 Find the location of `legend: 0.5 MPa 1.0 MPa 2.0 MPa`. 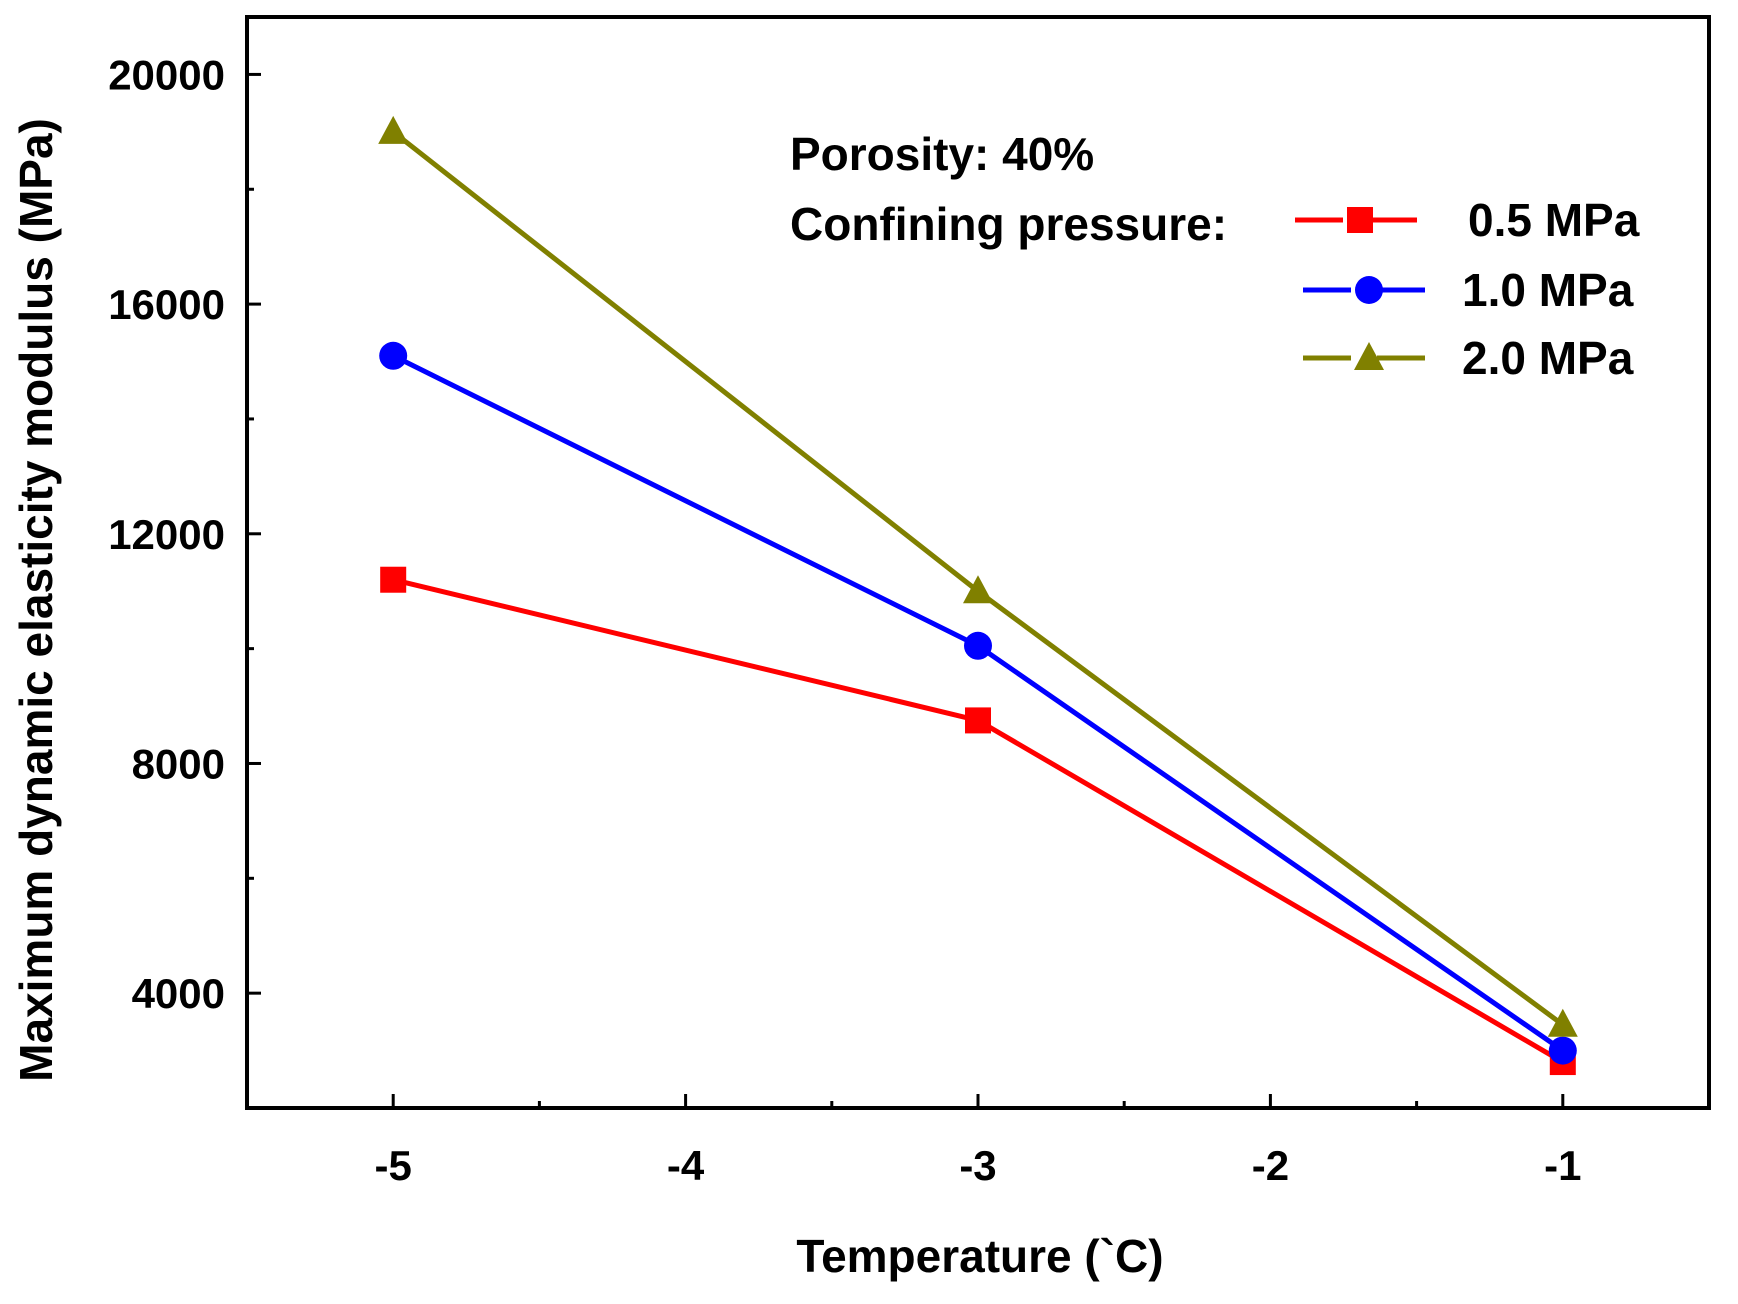

legend: 0.5 MPa 1.0 MPa 2.0 MPa is located at coordinates (1467, 289).